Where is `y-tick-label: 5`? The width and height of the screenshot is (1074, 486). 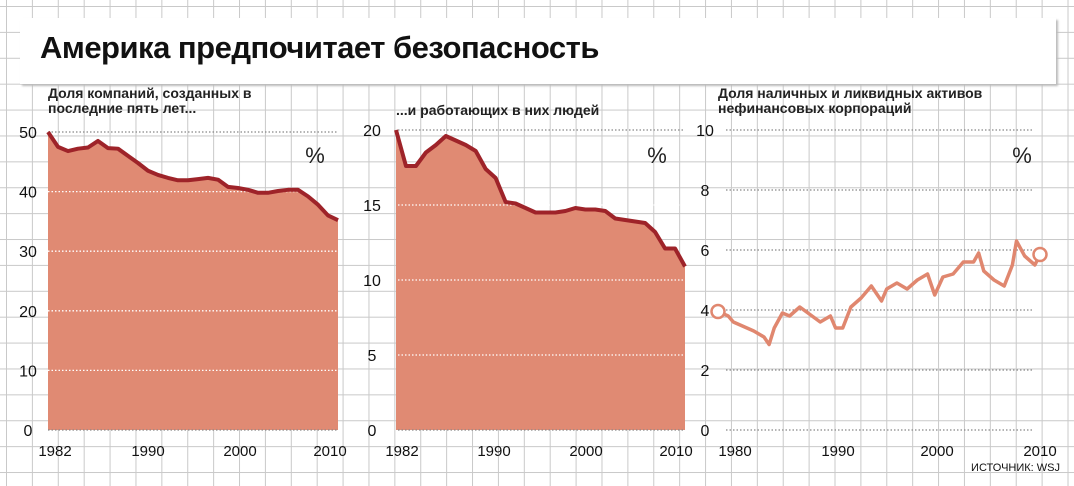
y-tick-label: 5 is located at coordinates (372, 356).